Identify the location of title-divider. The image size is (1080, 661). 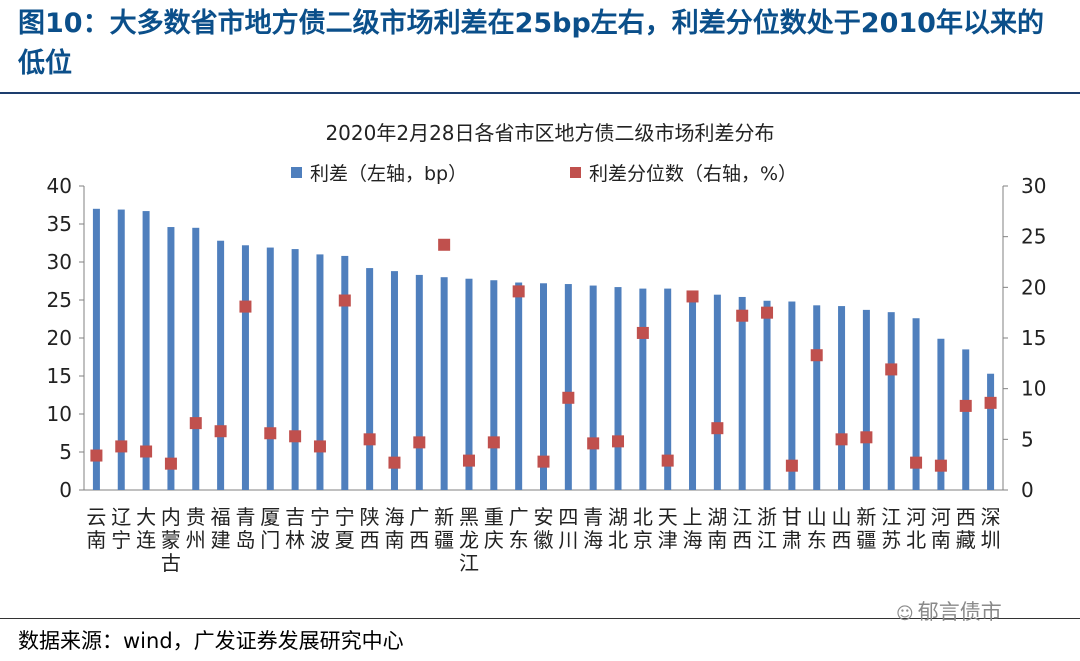
(540, 93).